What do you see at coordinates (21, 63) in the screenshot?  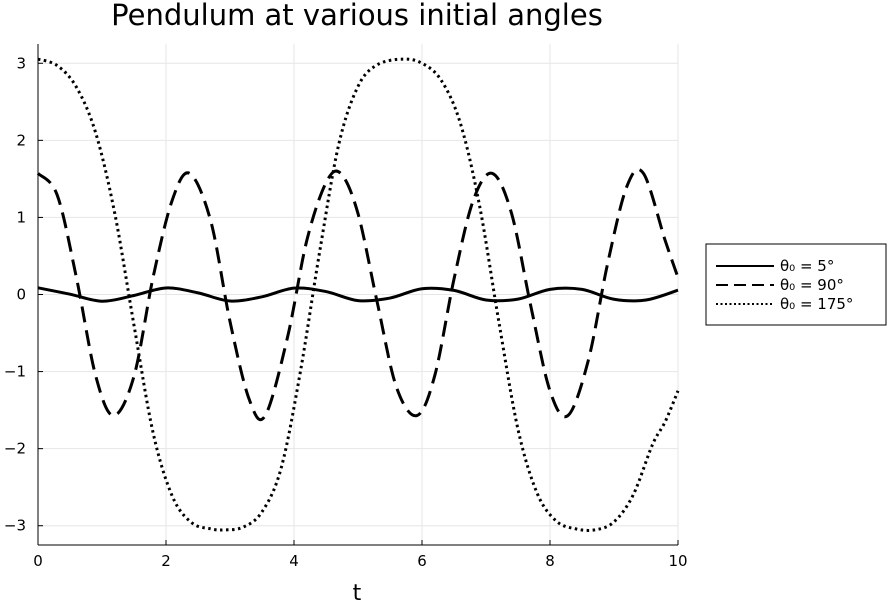 I see `y-tick-label-6: 3` at bounding box center [21, 63].